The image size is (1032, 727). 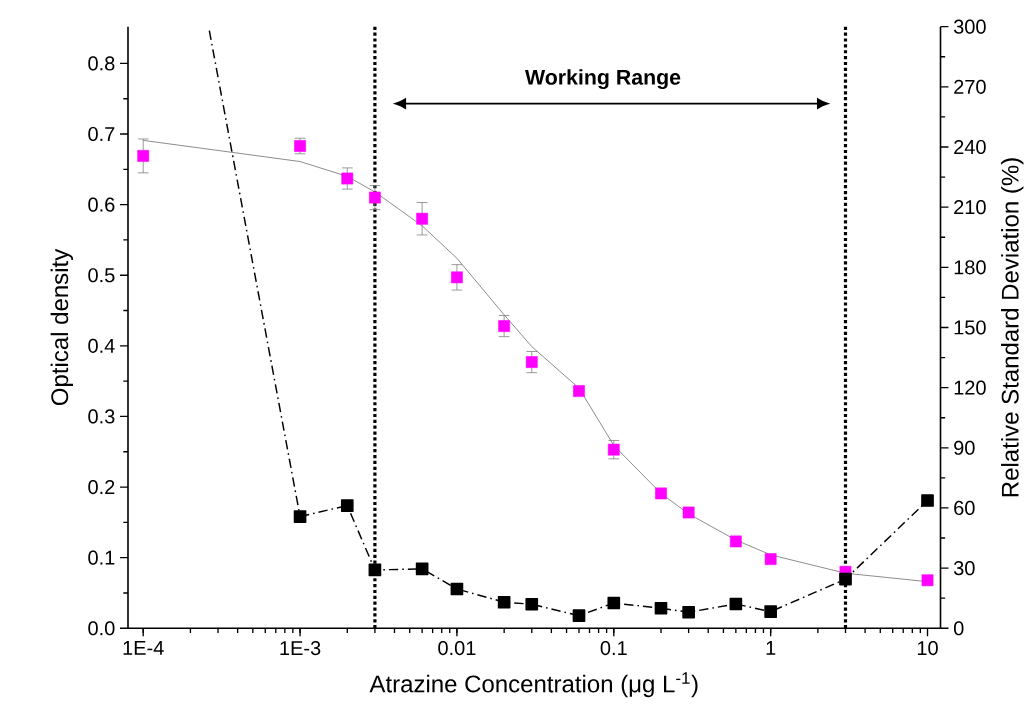 What do you see at coordinates (101, 204) in the screenshot?
I see `y-tick-label: 0.6` at bounding box center [101, 204].